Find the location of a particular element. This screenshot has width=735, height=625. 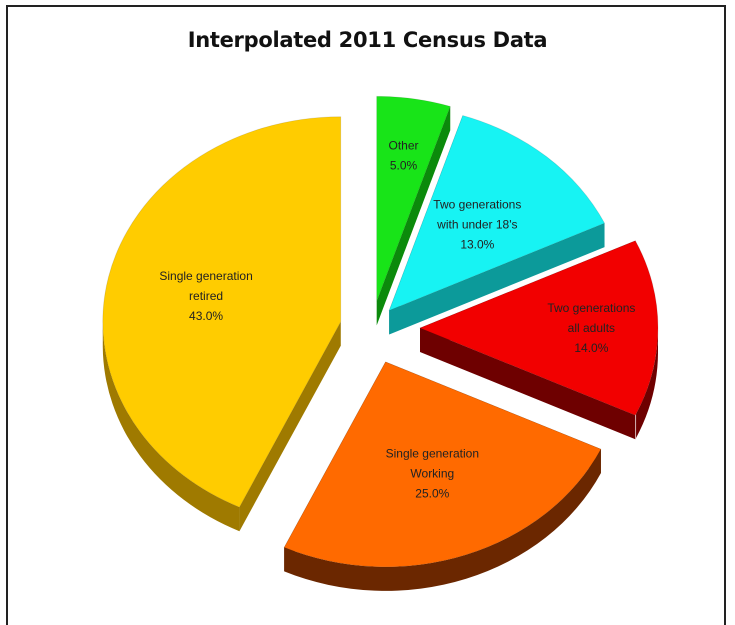

slice-label-line: Working is located at coordinates (432, 474).